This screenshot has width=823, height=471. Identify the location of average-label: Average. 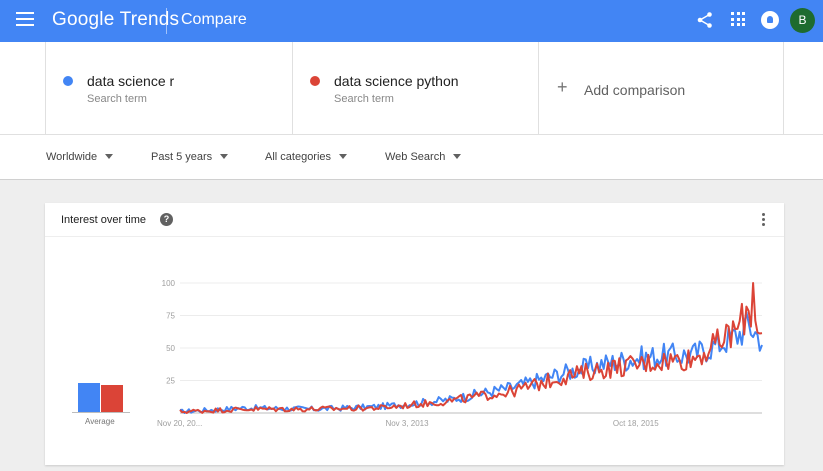
(100, 421).